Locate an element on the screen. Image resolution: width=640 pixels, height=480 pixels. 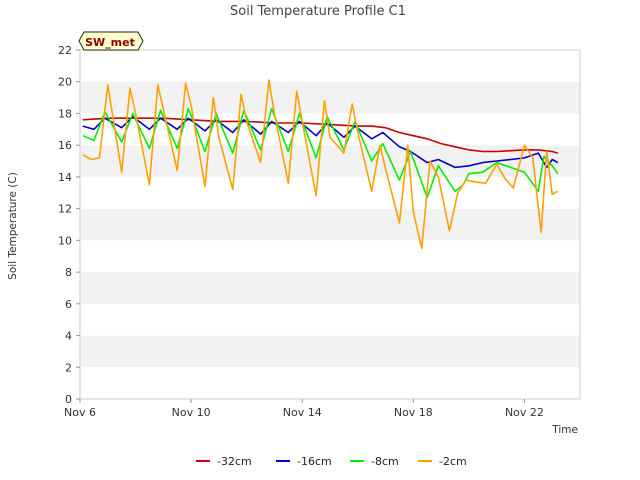
legend: -32cm -16cm -8cm -2cm is located at coordinates (331, 461).